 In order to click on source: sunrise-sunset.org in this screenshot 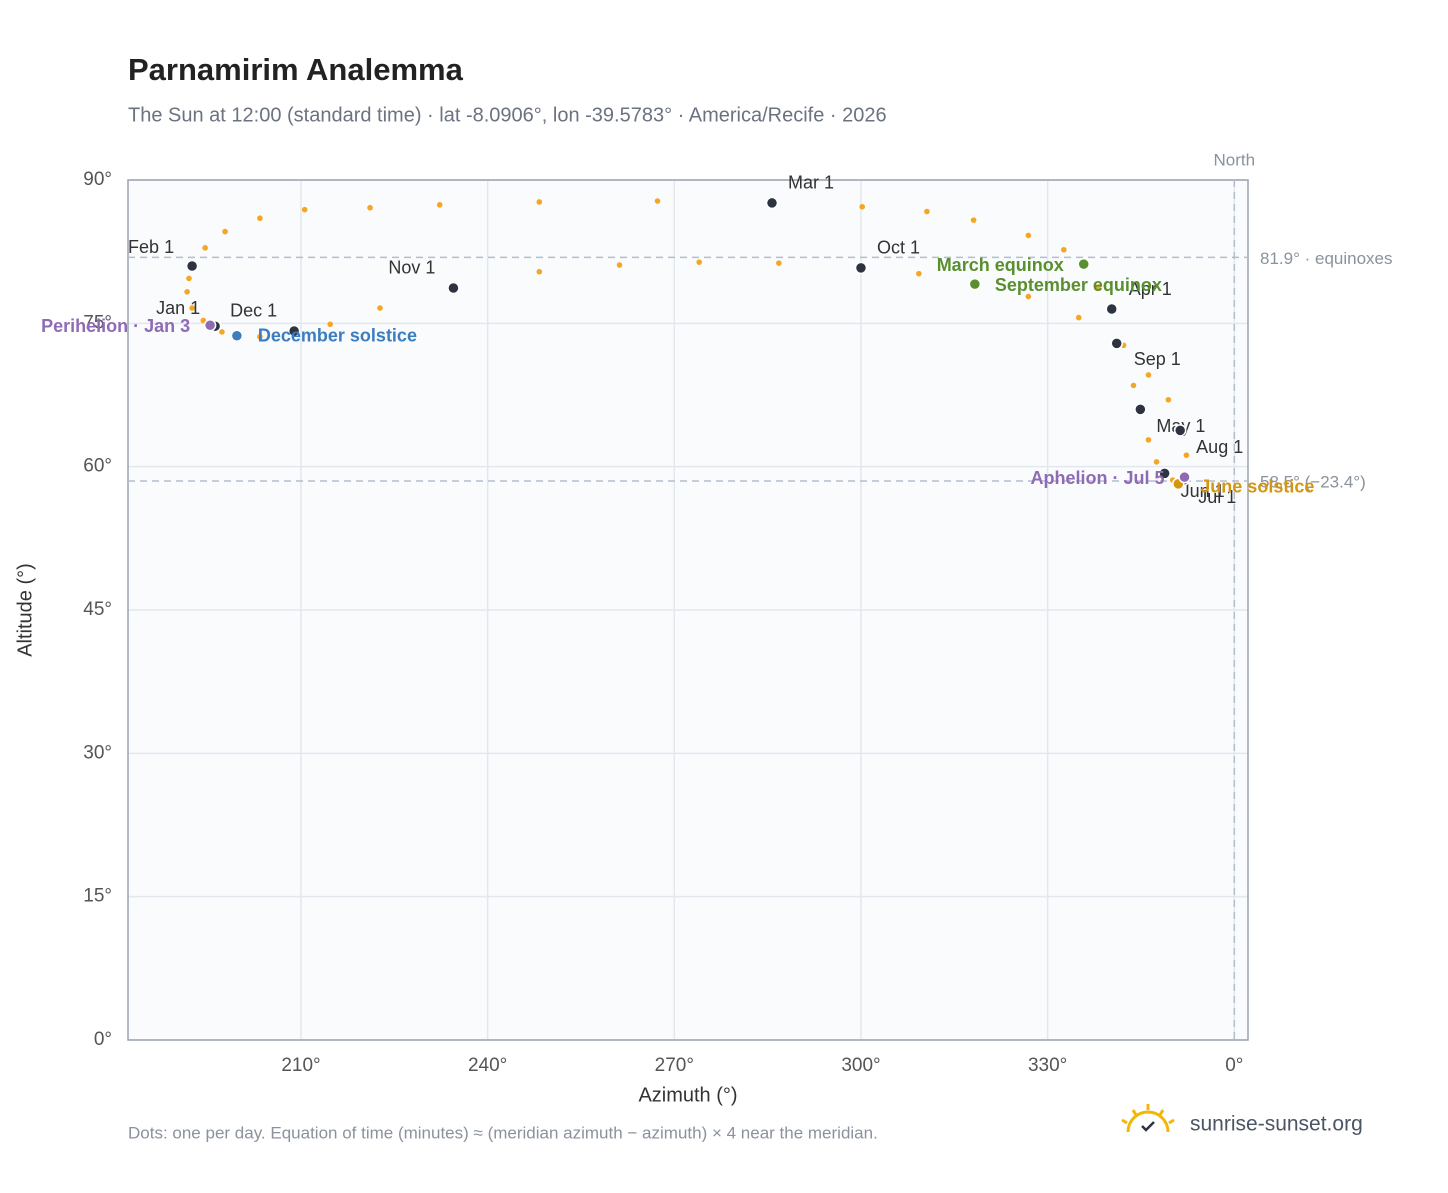, I will do `click(1276, 1124)`.